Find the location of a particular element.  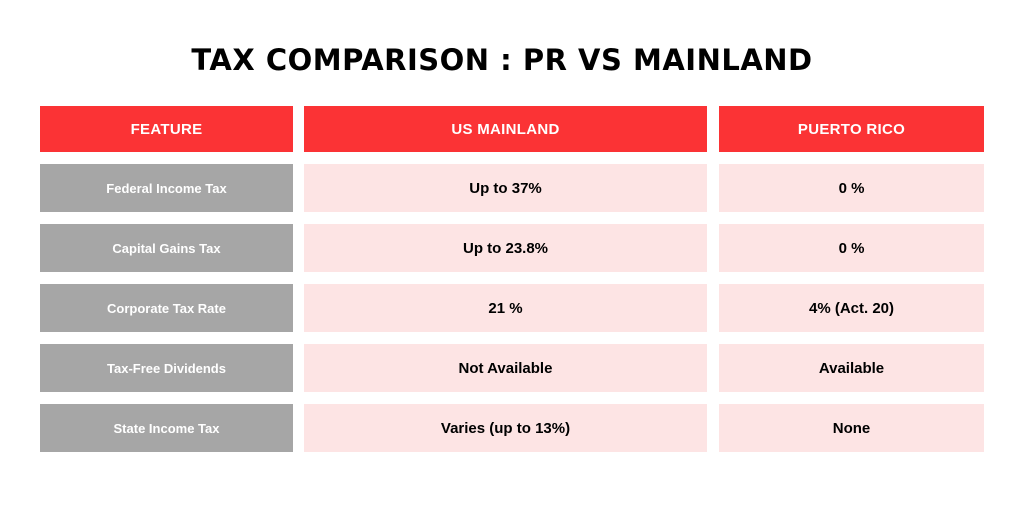

pr-capital-gains-tax: 0 % is located at coordinates (851, 248).